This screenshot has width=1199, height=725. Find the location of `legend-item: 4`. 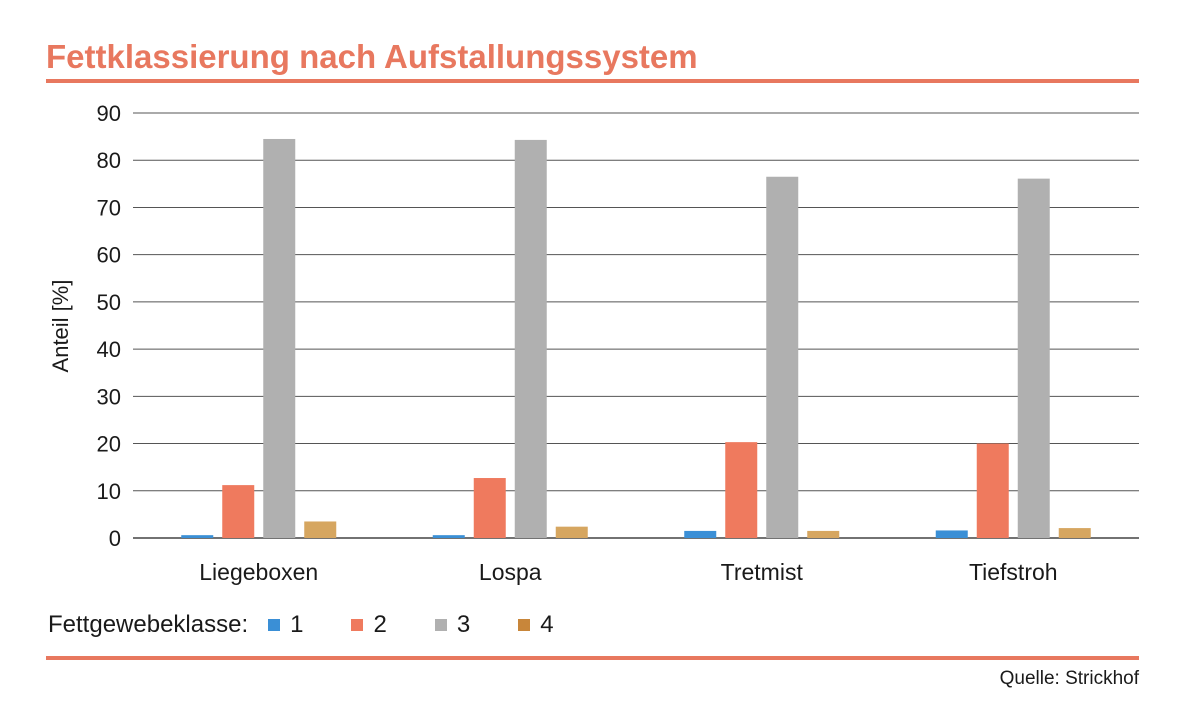

legend-item: 4 is located at coordinates (536, 625).